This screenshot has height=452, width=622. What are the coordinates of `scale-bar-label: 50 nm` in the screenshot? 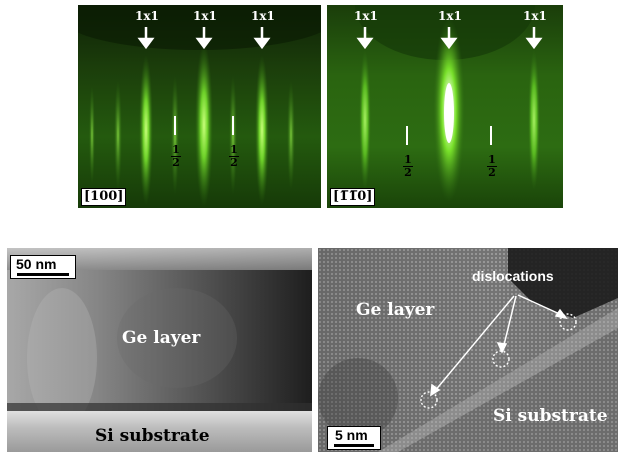 It's located at (36, 264).